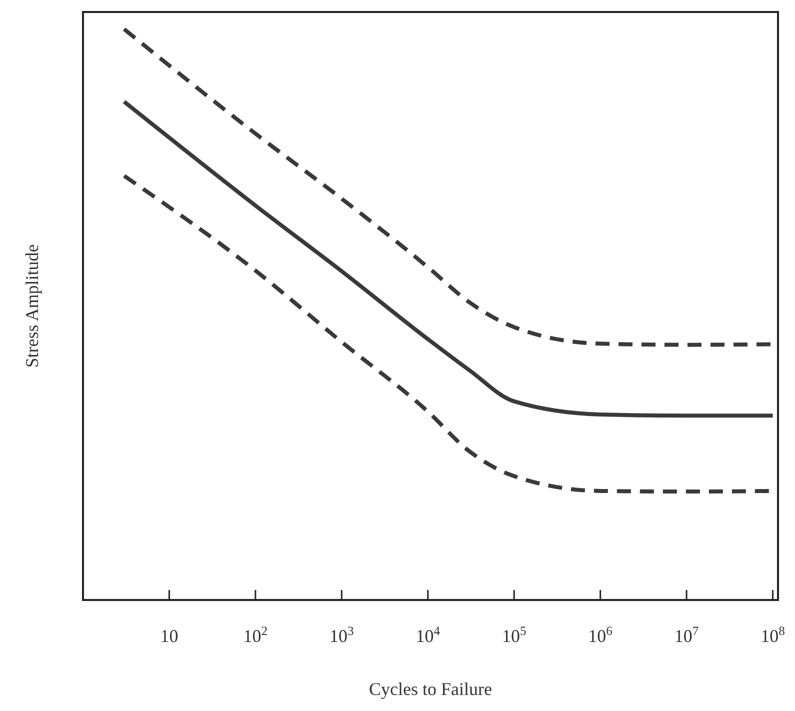 The width and height of the screenshot is (795, 711). Describe the element at coordinates (169, 636) in the screenshot. I see `x-tick-label: 10` at that location.